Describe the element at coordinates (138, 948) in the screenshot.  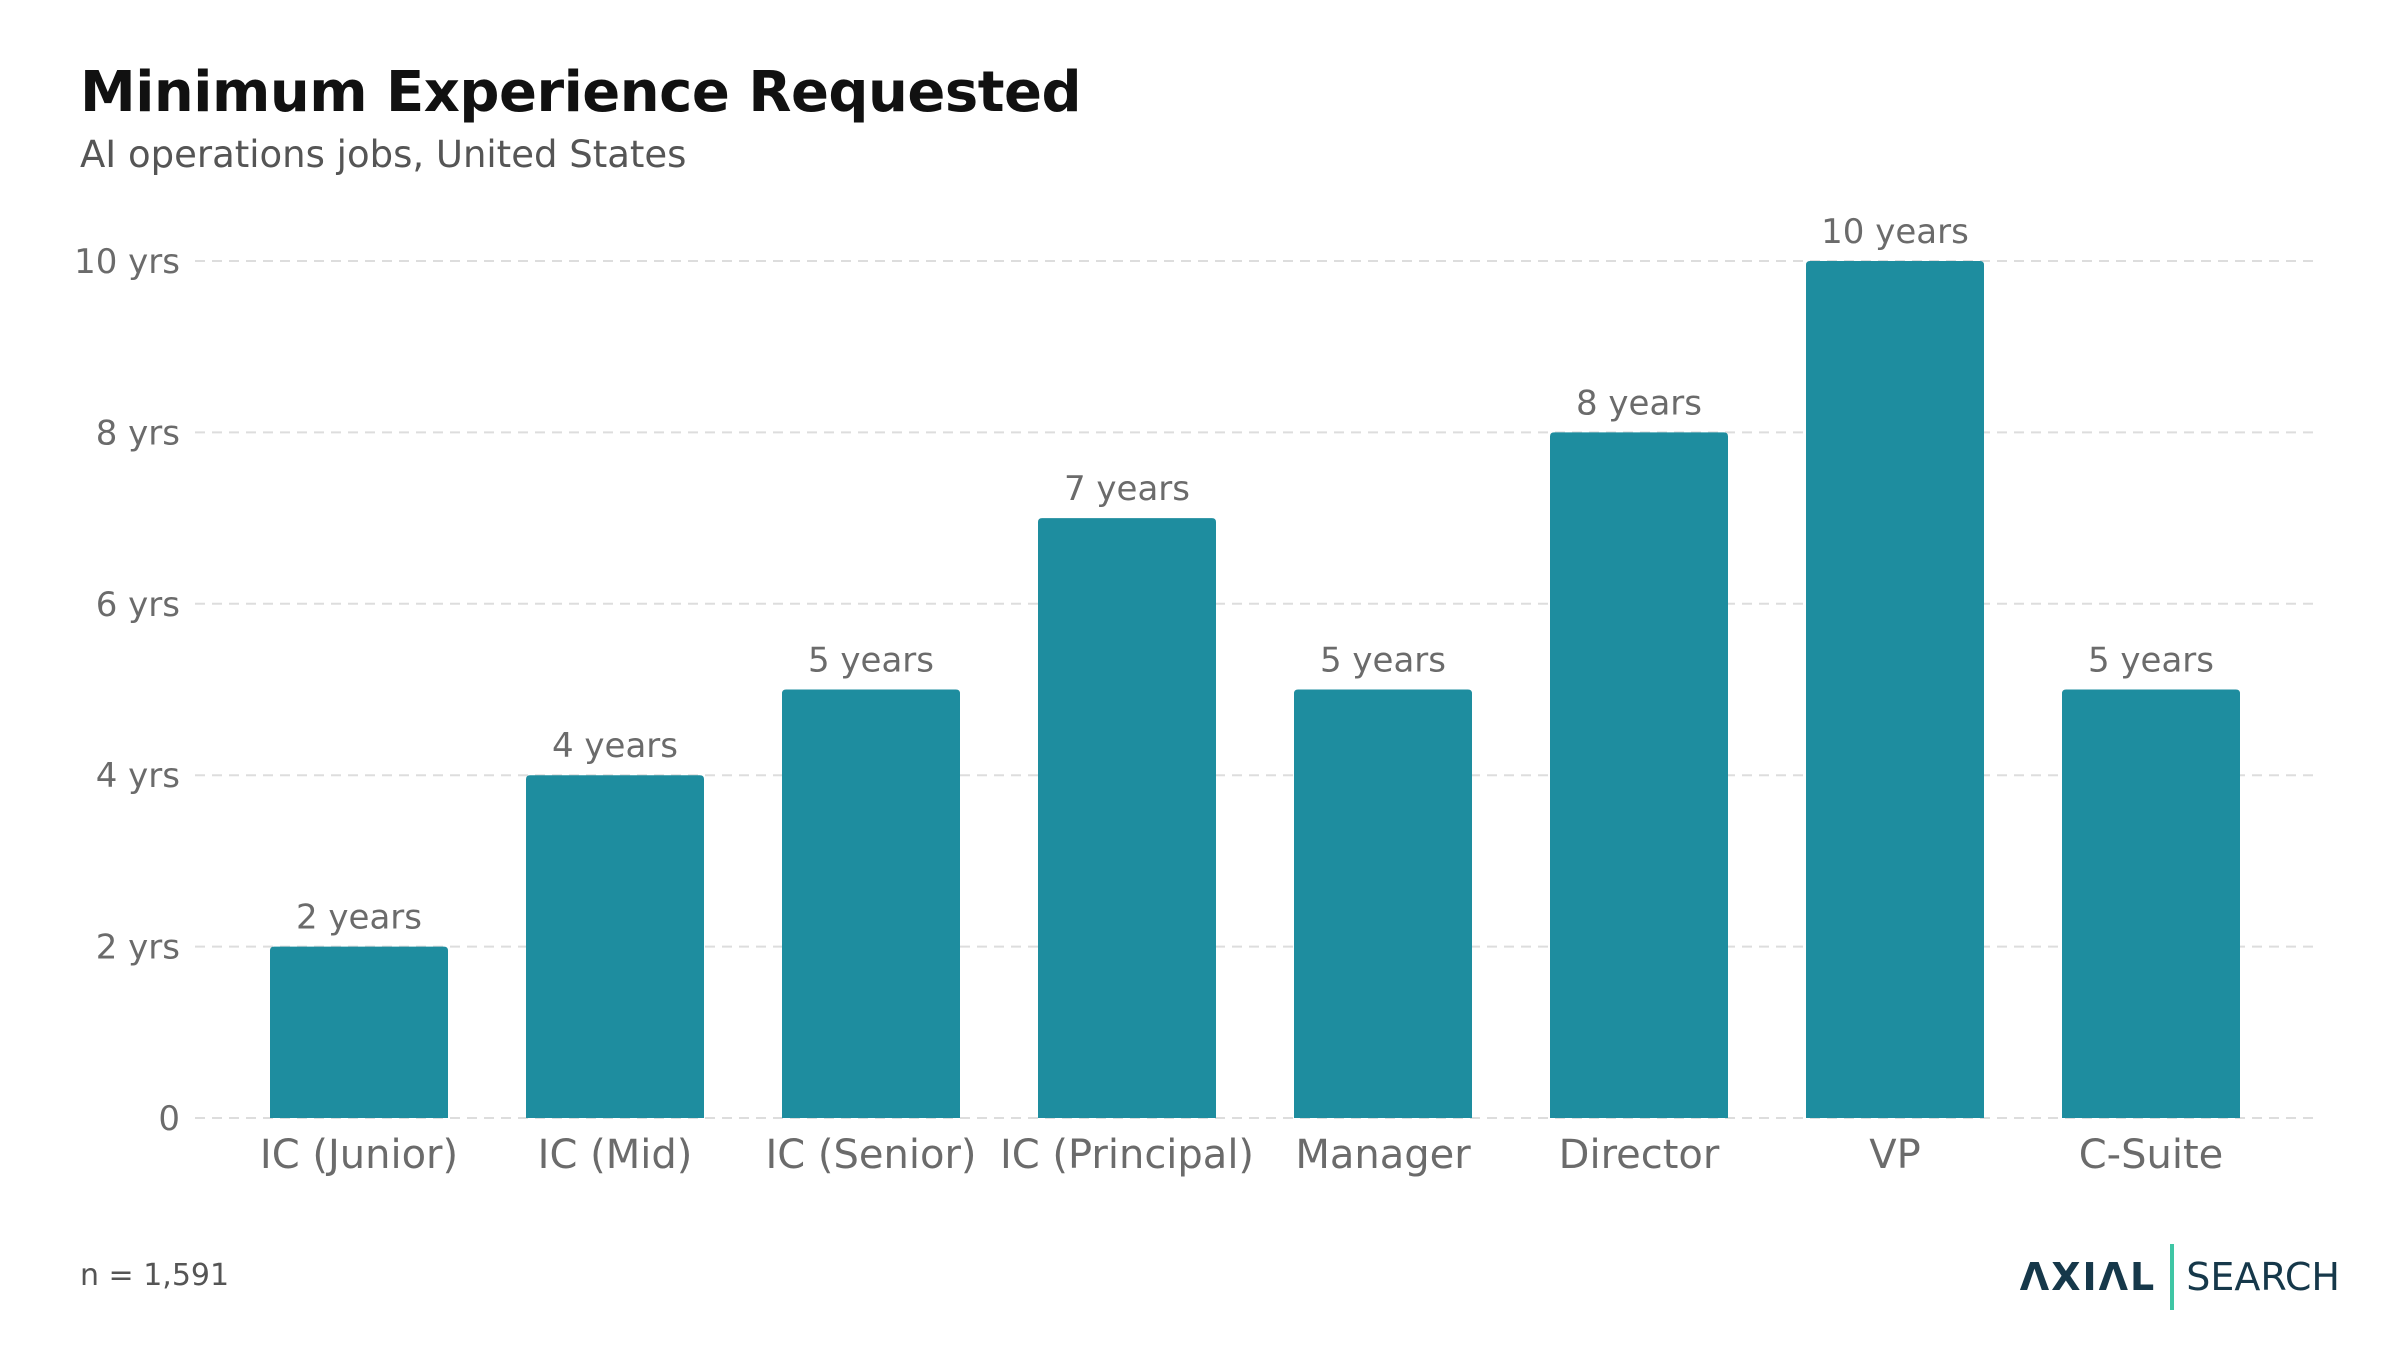
I see `y-tick-label: 2 yrs` at that location.